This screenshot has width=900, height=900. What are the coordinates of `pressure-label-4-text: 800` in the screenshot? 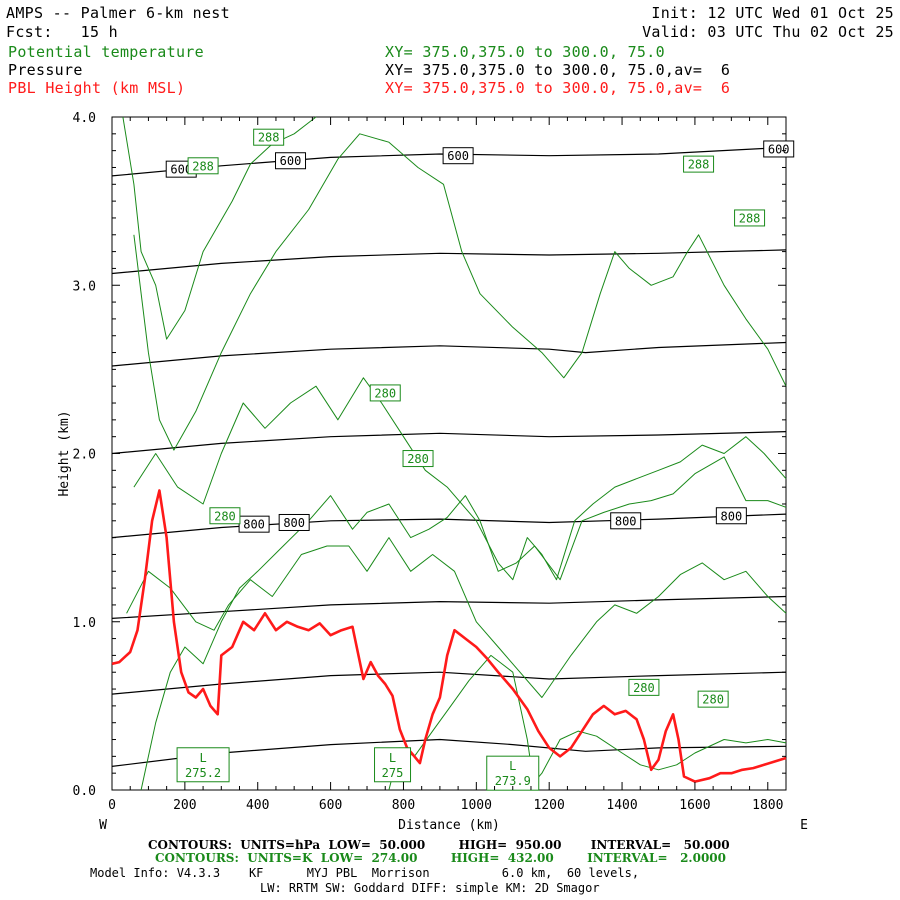 It's located at (254, 525).